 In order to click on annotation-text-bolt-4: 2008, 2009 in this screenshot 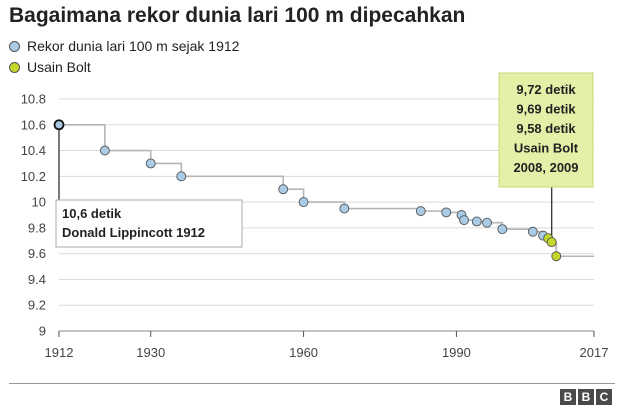, I will do `click(545, 167)`.